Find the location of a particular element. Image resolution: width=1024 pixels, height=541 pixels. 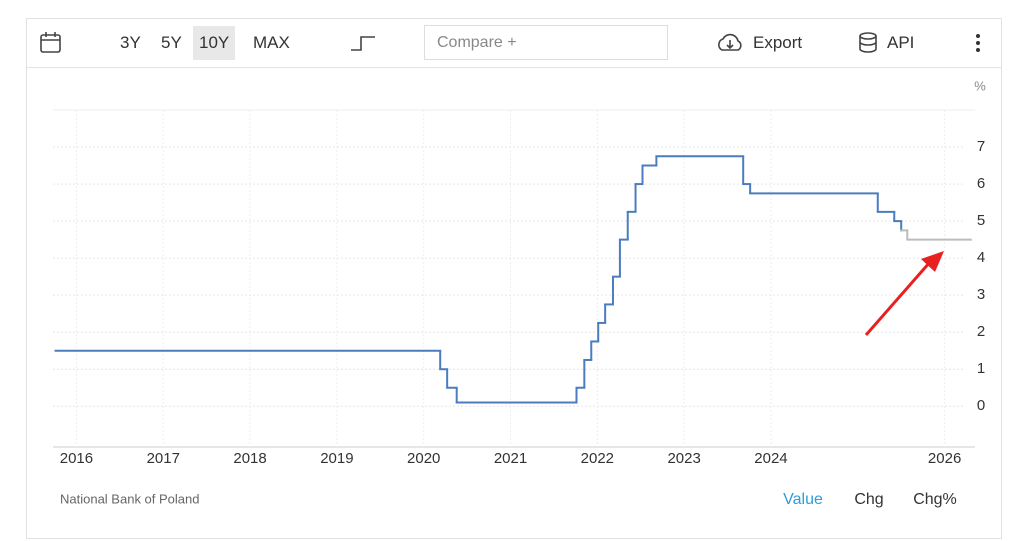

annotation-arrowhead is located at coordinates (932, 261).